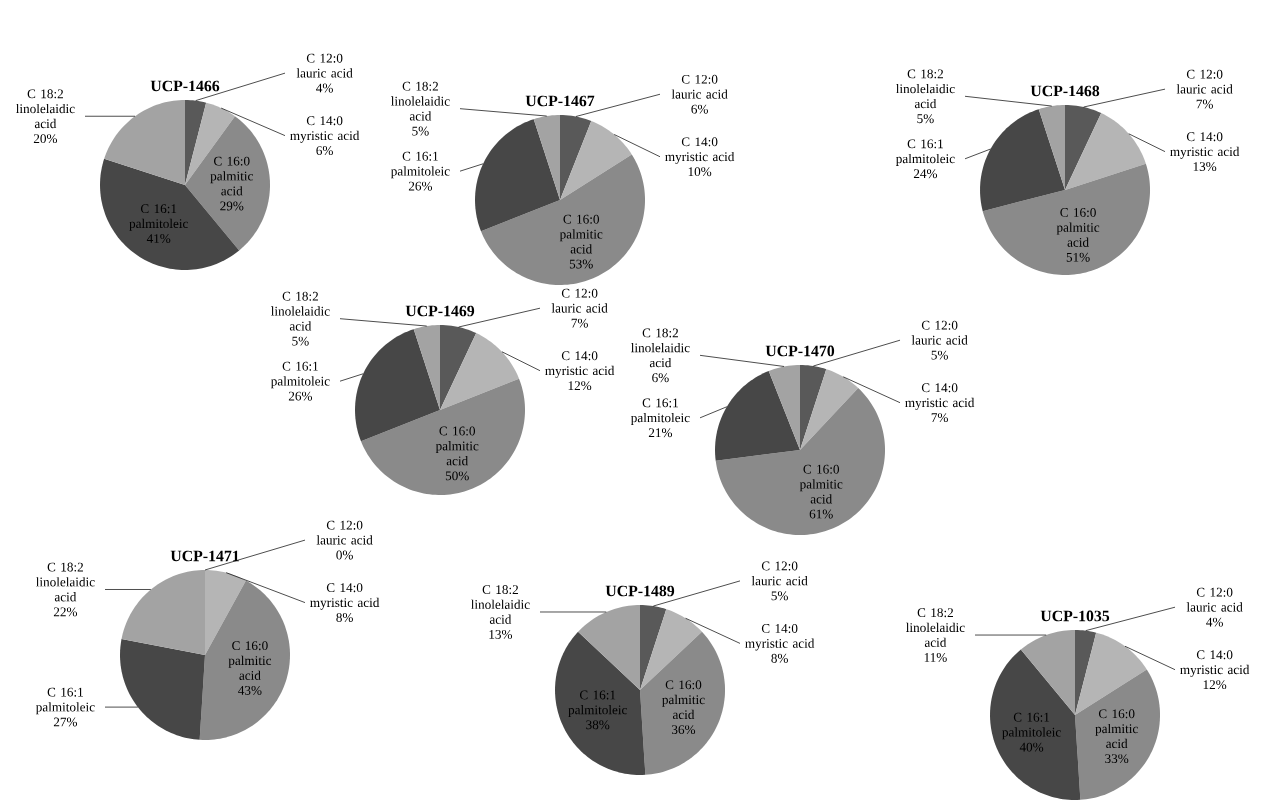 Image resolution: width=1283 pixels, height=805 pixels. I want to click on data-label: 27%, so click(65, 722).